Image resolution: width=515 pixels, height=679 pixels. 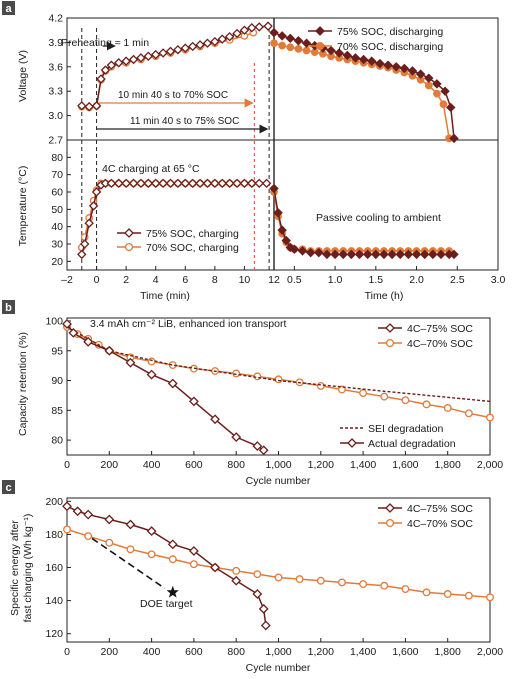 What do you see at coordinates (128, 563) in the screenshot?
I see `doe-dashed-line` at bounding box center [128, 563].